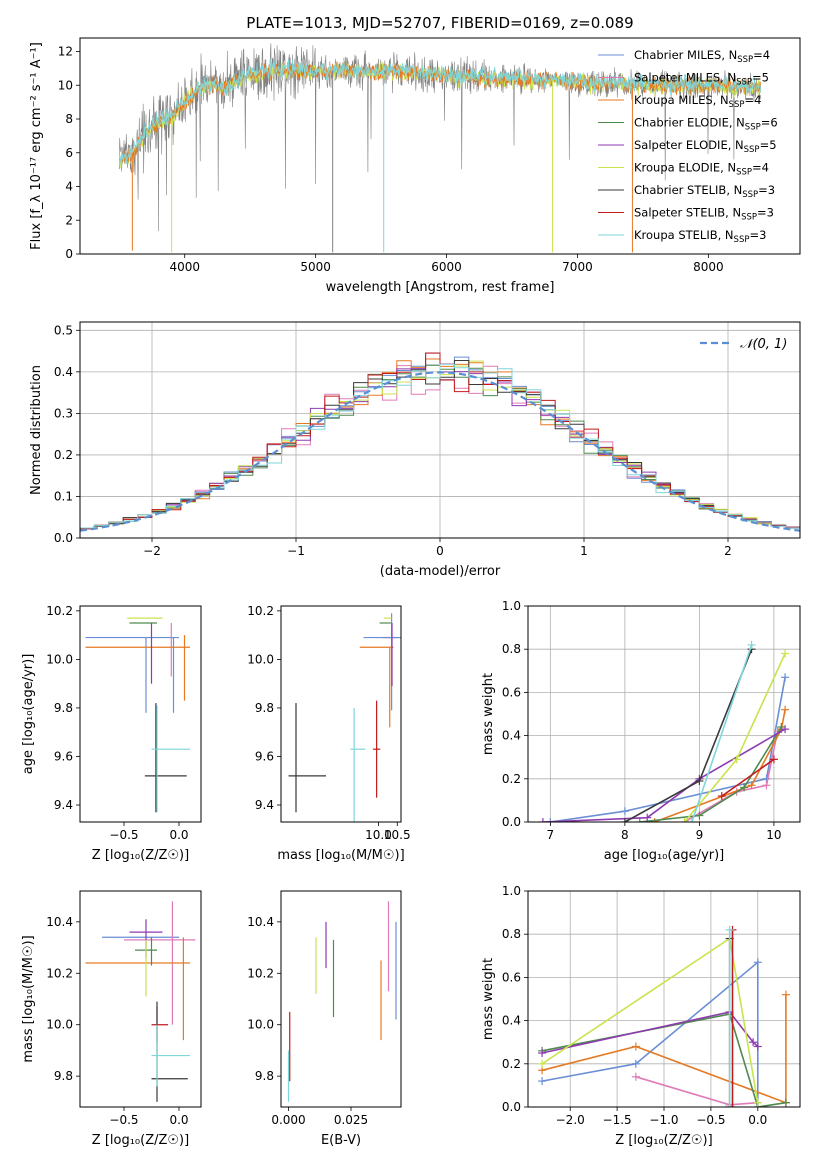 Image resolution: width=819 pixels, height=1170 pixels. Describe the element at coordinates (28, 998) in the screenshot. I see `y-axis-label: mass [log₁₀(M/M☉)]` at that location.